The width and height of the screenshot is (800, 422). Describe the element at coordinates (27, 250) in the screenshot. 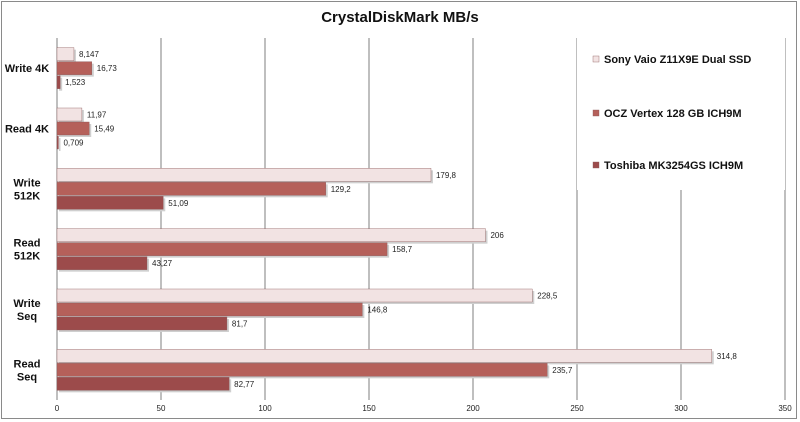

I see `category-label: Read 512K` at that location.